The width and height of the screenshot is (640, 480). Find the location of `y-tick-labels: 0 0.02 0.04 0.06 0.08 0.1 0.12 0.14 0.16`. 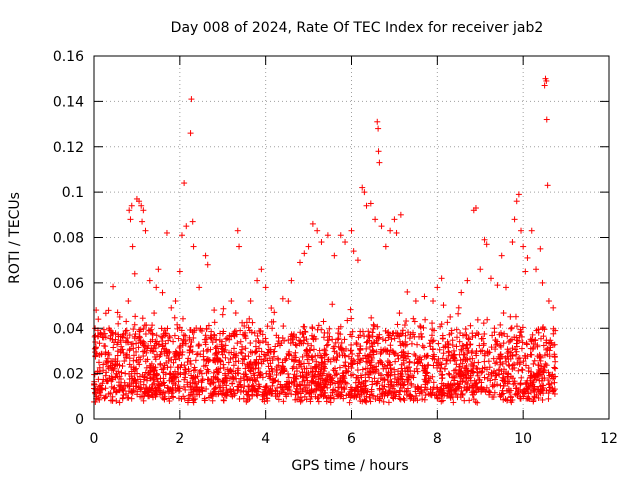

y-tick-labels: 0 0.02 0.04 0.06 0.08 0.1 0.12 0.14 0.16 is located at coordinates (68, 238).